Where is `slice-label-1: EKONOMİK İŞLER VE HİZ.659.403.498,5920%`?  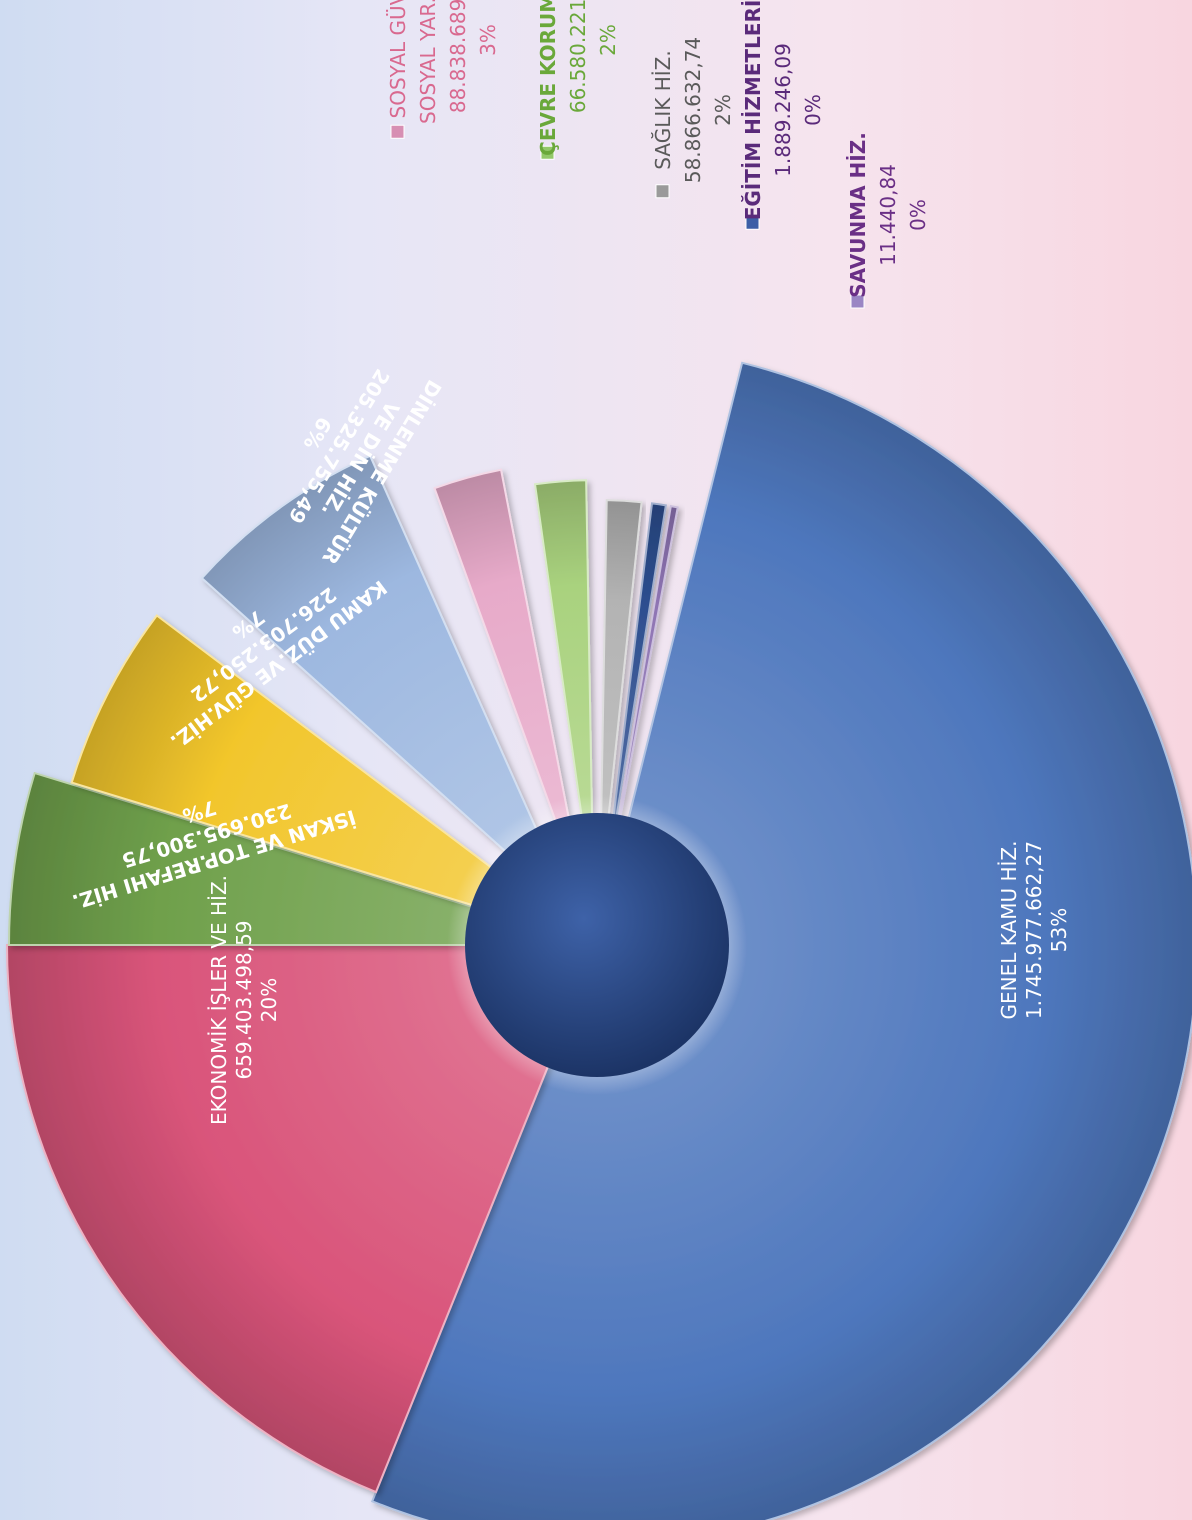 slice-label-1: EKONOMİK İŞLER VE HİZ.659.403.498,5920% is located at coordinates (244, 1000).